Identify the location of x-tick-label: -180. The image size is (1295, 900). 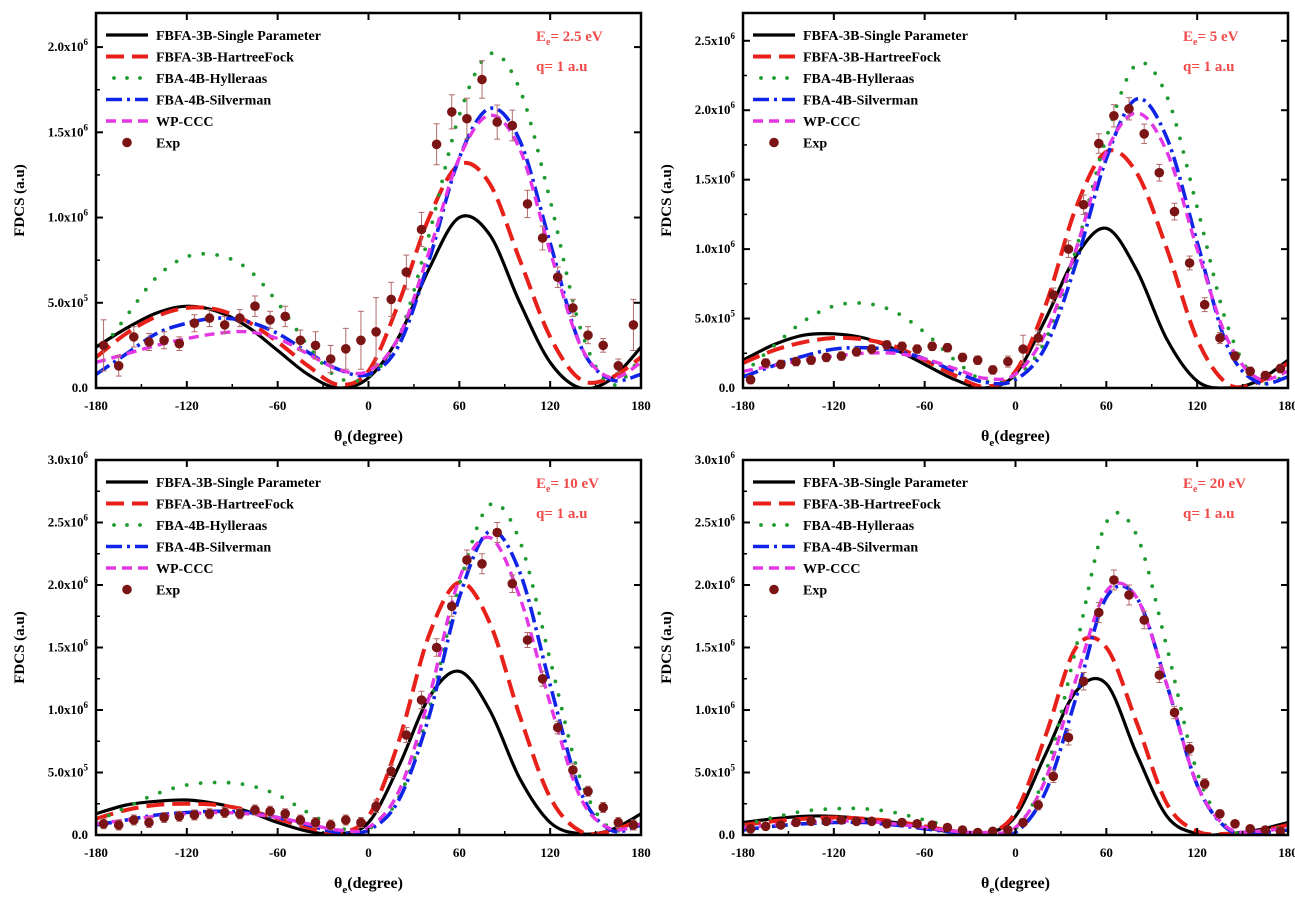
(743, 405).